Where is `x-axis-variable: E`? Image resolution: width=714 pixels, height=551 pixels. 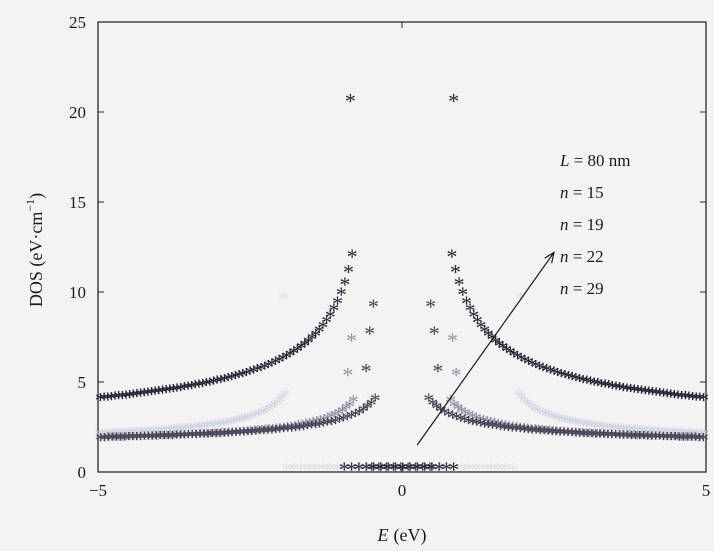
x-axis-variable: E is located at coordinates (383, 535).